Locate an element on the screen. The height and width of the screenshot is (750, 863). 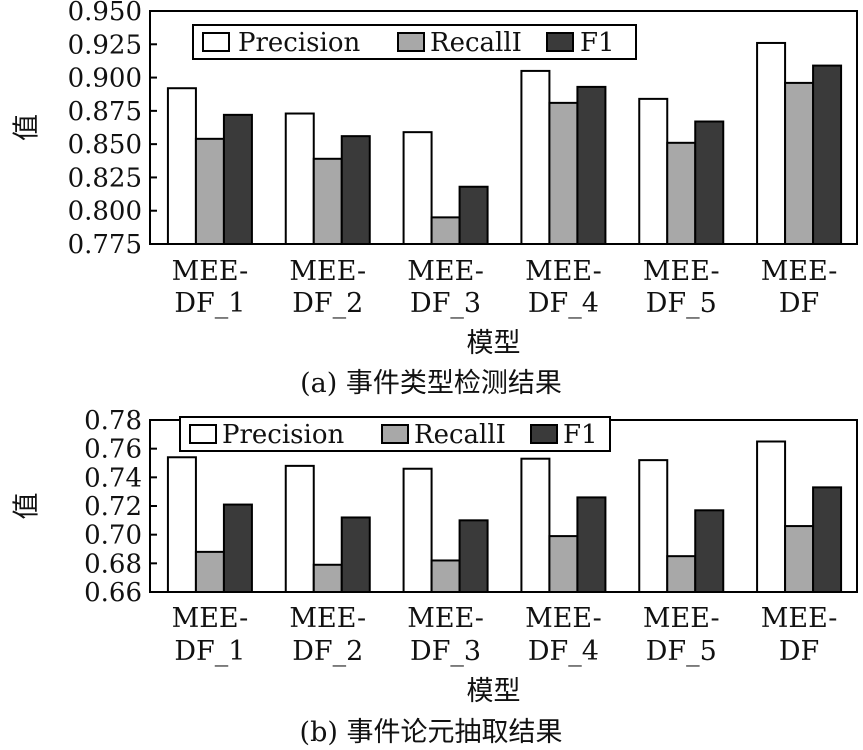
x-tick-label-a-4-line1: MEE- is located at coordinates (563, 271).